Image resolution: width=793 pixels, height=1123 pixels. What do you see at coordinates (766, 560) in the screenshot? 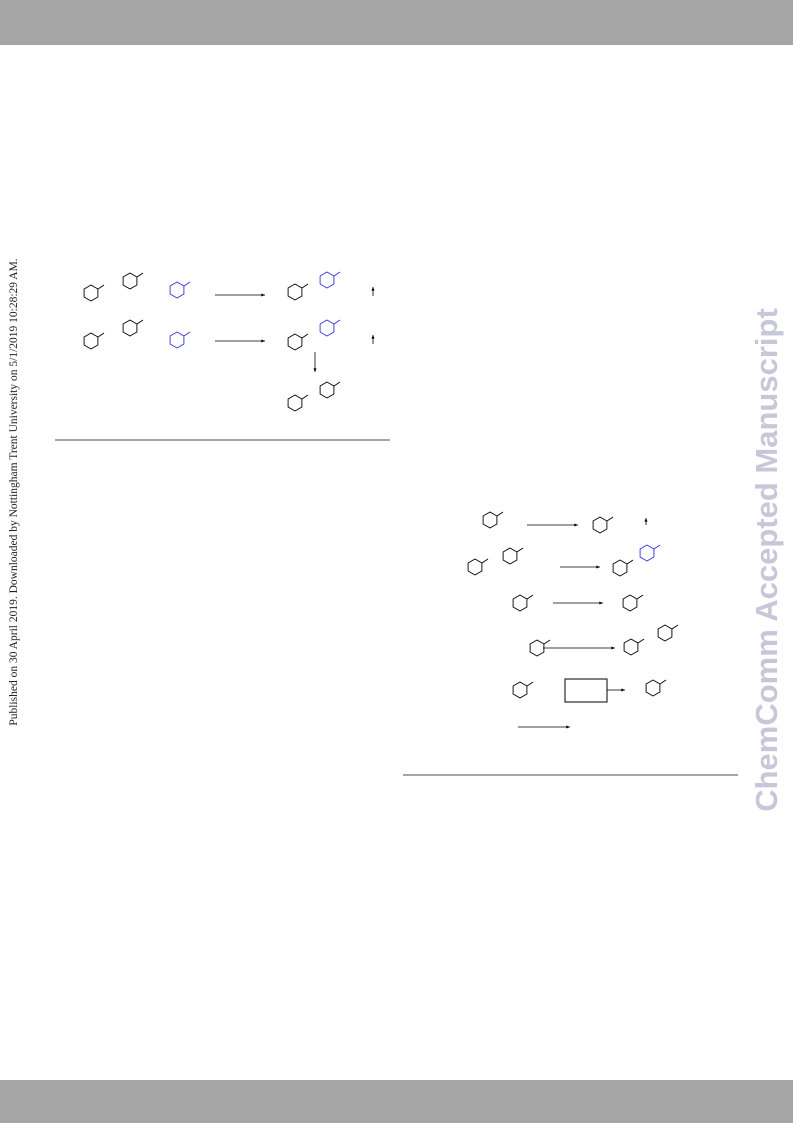
I see `watermark: ChemComm Accepted Manuscript` at bounding box center [766, 560].